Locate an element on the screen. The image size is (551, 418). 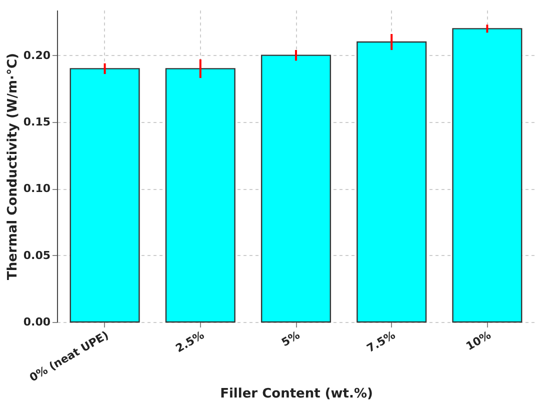
y-tick-label: 0.20 is located at coordinates (37, 55).